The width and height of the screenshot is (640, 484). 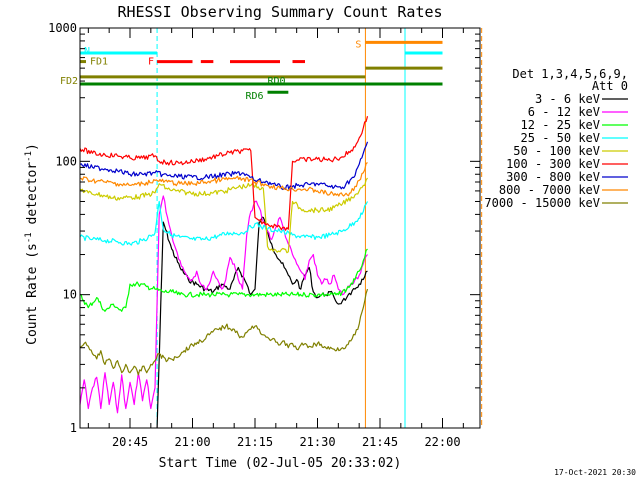 I want to click on flag-label-n: N, so click(x=87, y=51).